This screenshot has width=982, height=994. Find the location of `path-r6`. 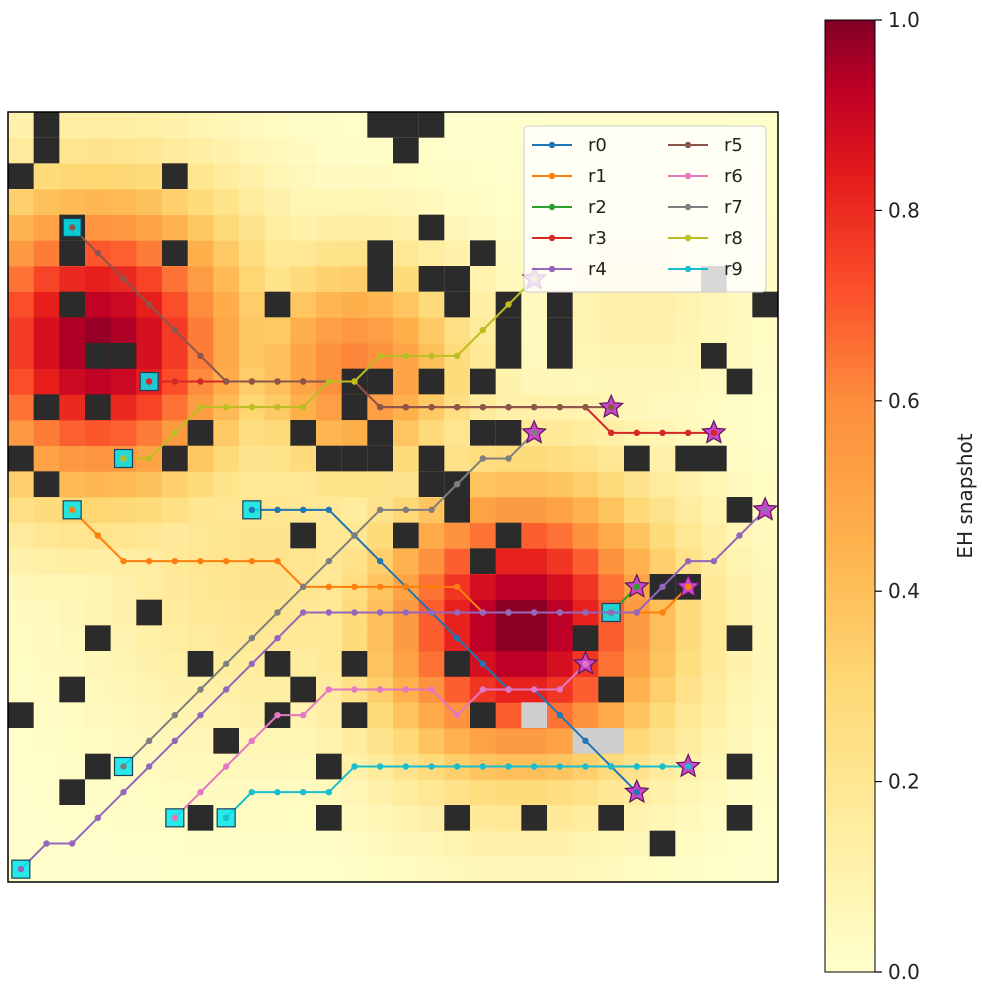

path-r6 is located at coordinates (382, 739).